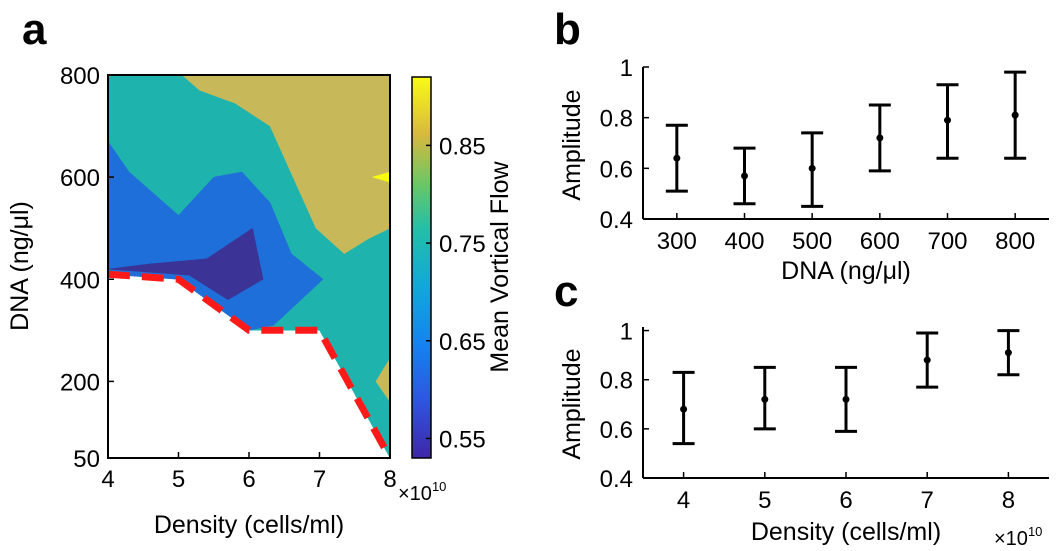  I want to click on panel-label-a: a, so click(34, 29).